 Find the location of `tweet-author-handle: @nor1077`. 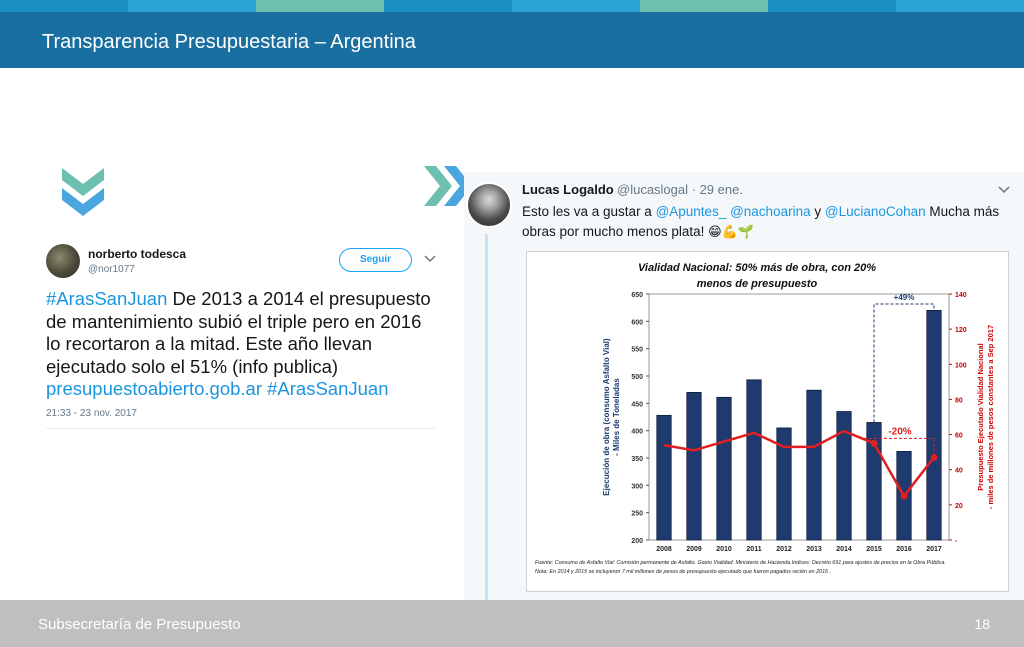

tweet-author-handle: @nor1077 is located at coordinates (111, 269).